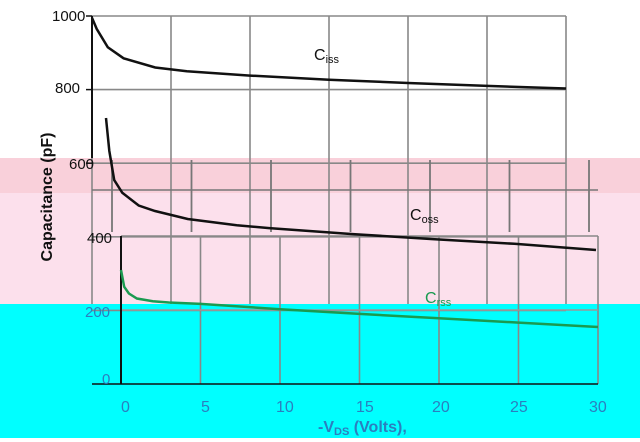 The height and width of the screenshot is (442, 640). What do you see at coordinates (106, 379) in the screenshot?
I see `y-tick-label: 0` at bounding box center [106, 379].